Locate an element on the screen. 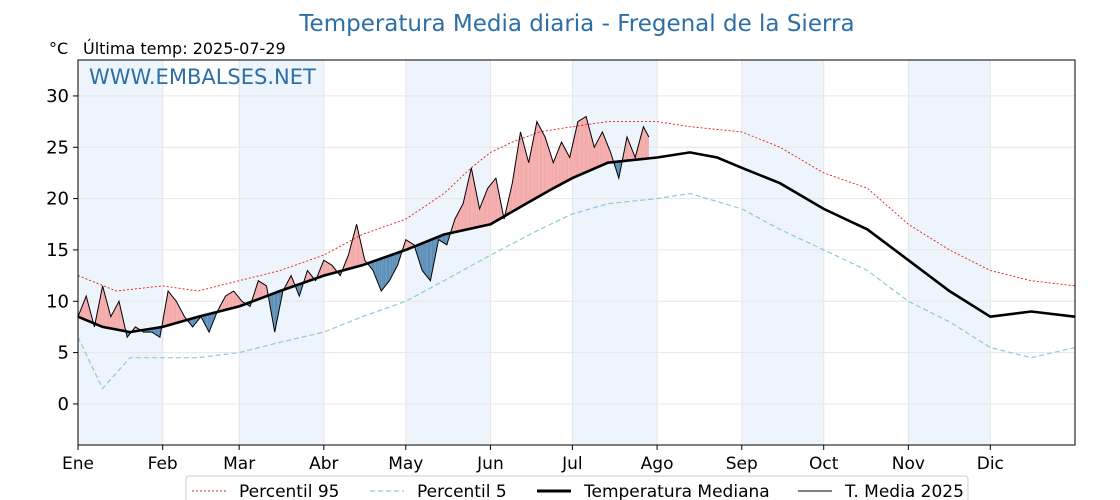 The image size is (1120, 500). x-tick-label: Dic is located at coordinates (990, 464).